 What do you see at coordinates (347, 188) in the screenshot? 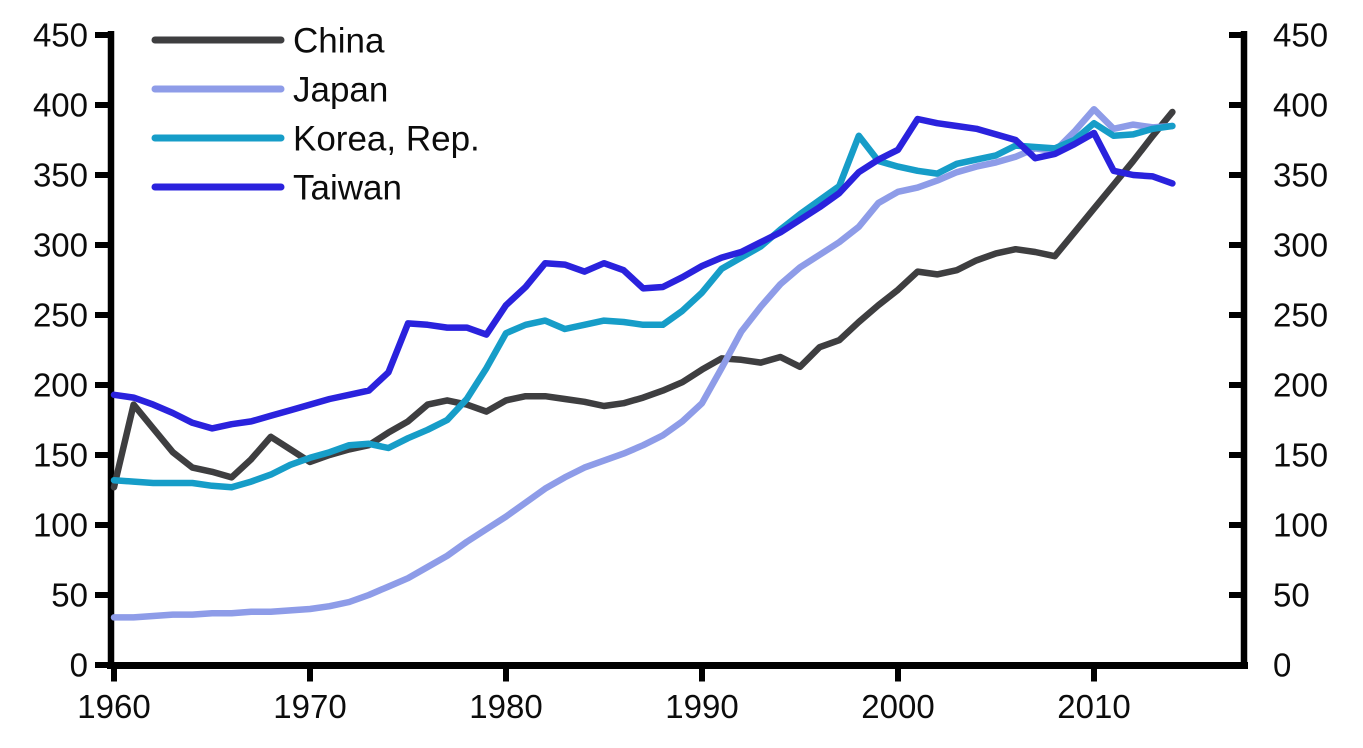
I see `legend-label-taiwan: Taiwan` at bounding box center [347, 188].